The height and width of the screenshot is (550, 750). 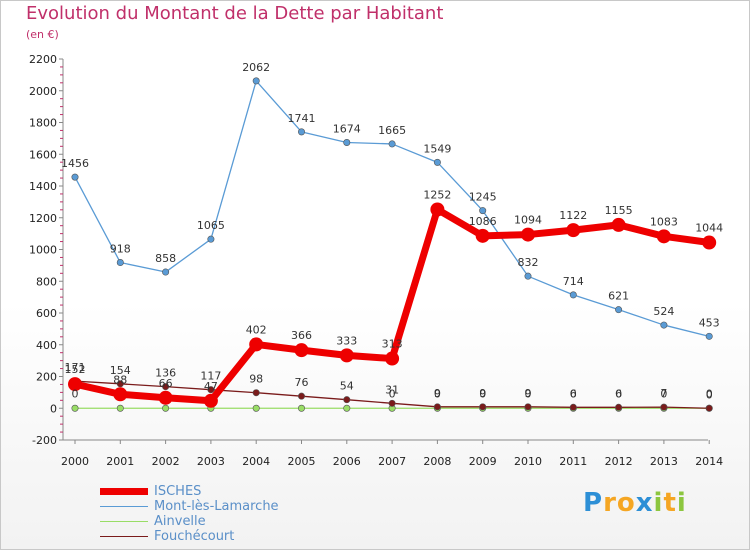 I want to click on x-tick-label: 2008, so click(x=437, y=461).